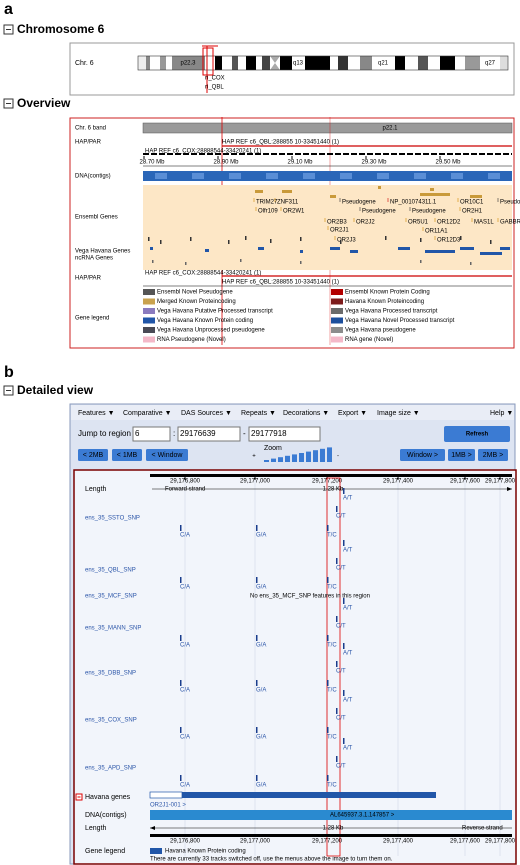 This screenshot has height=865, width=520. What do you see at coordinates (500, 842) in the screenshot?
I see `ruler-label: 29,177,800` at bounding box center [500, 842].